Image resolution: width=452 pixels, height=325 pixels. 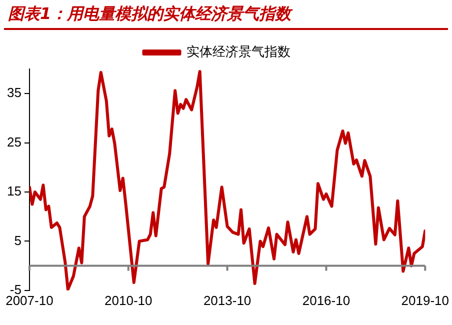 I want to click on x-tick-label: 2013-10, so click(x=227, y=300).